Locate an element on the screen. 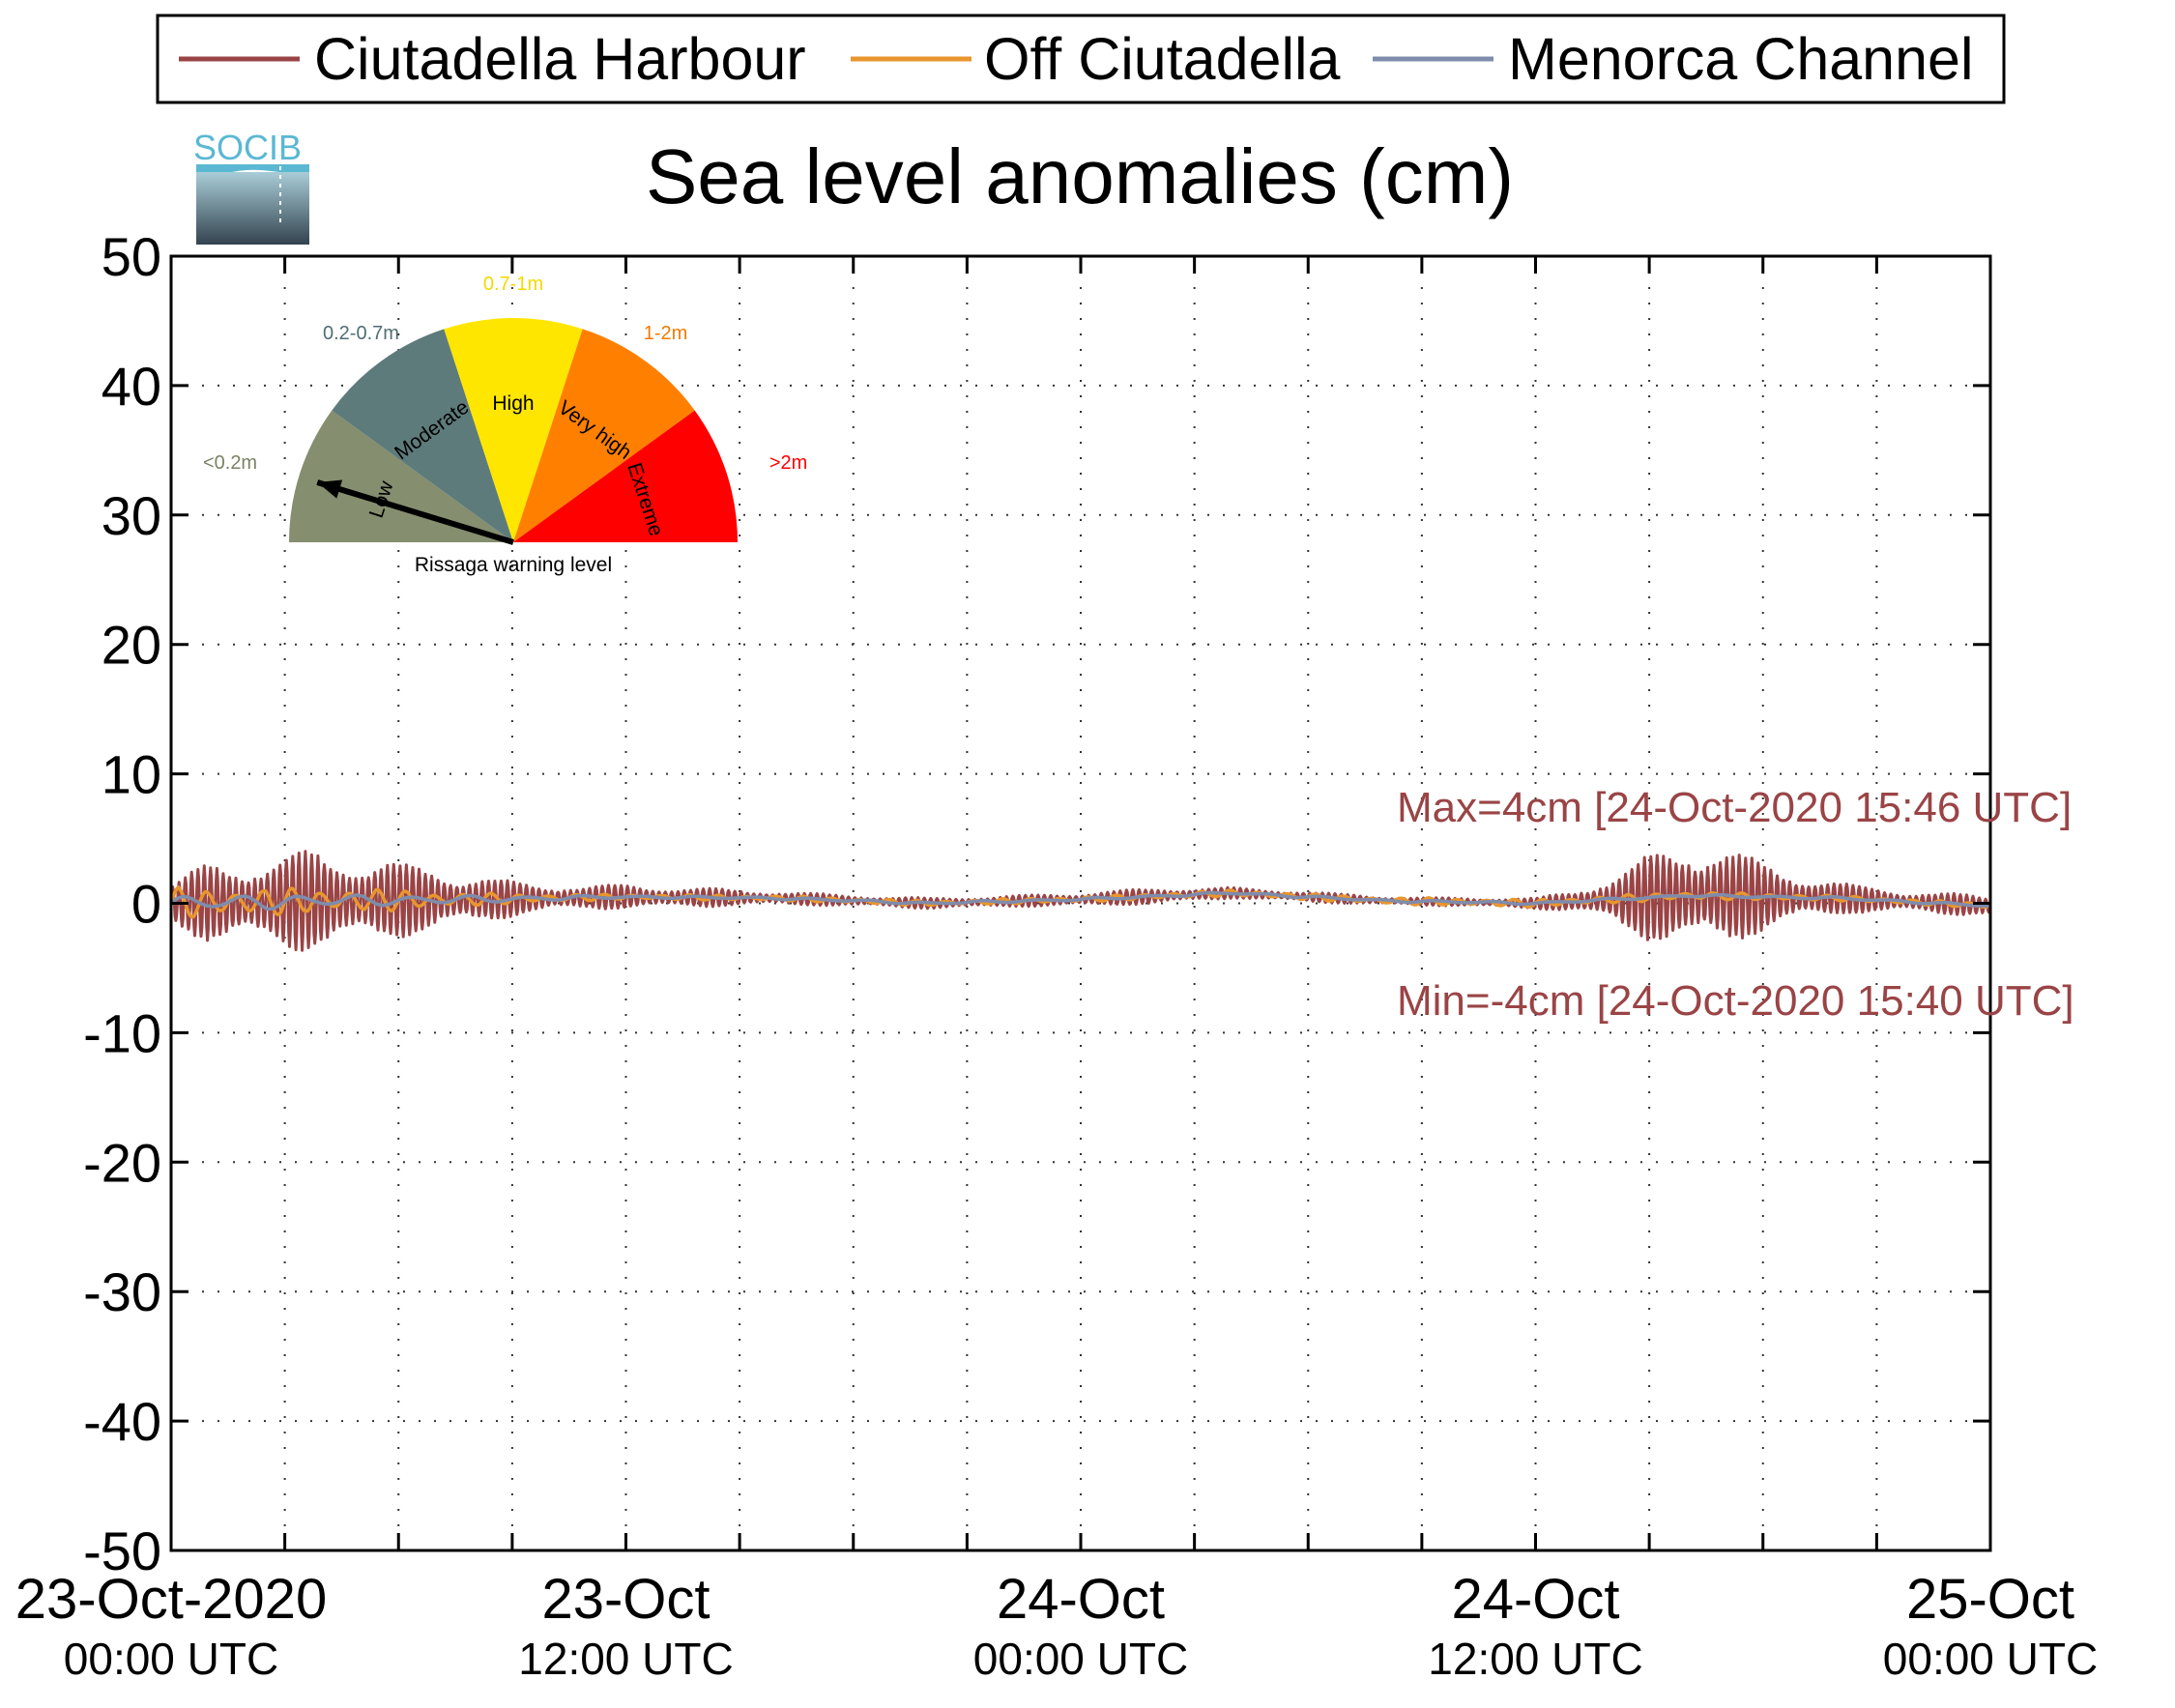 The width and height of the screenshot is (2175, 1708). gauge-needle-arrowhead is located at coordinates (330, 489).